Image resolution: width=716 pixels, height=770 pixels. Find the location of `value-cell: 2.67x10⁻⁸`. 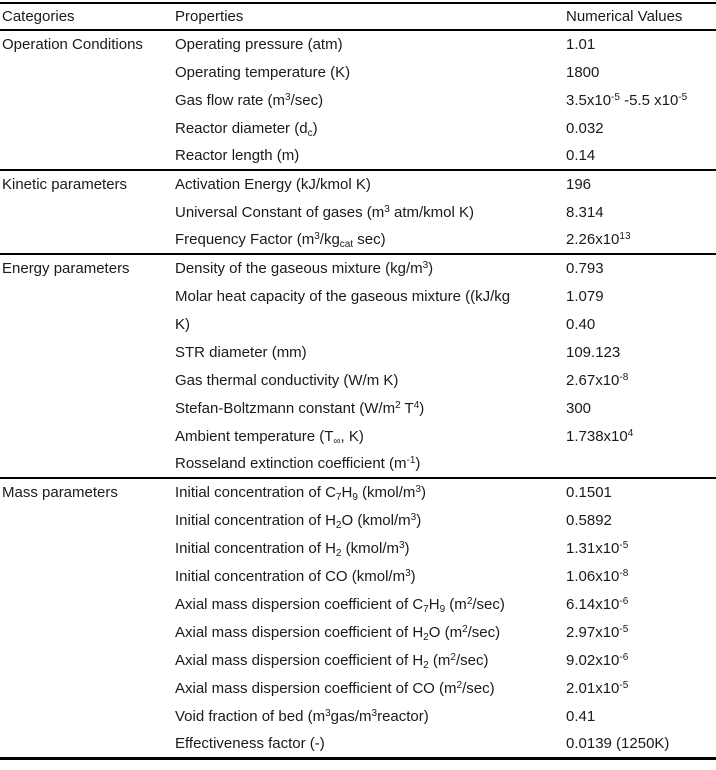

value-cell: 2.67x10⁻⁸ is located at coordinates (597, 380).